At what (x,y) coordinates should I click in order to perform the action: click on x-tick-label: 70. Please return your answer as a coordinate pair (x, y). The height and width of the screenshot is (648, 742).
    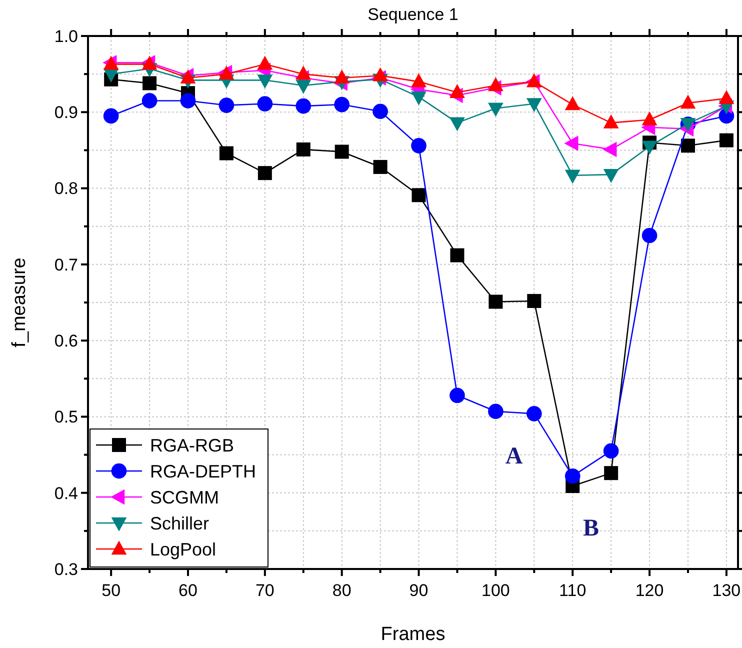
    Looking at the image, I should click on (264, 590).